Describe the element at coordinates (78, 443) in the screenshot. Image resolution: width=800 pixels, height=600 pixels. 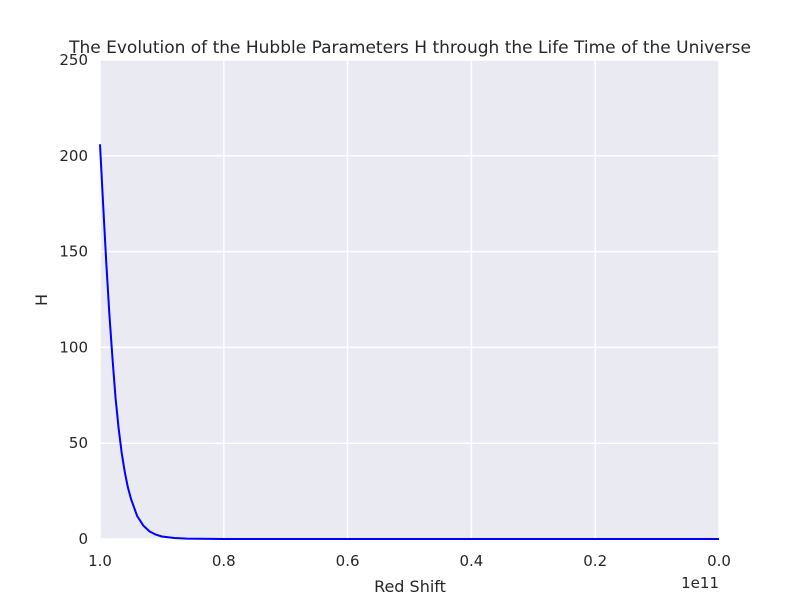
I see `y-tick-label: 50` at that location.